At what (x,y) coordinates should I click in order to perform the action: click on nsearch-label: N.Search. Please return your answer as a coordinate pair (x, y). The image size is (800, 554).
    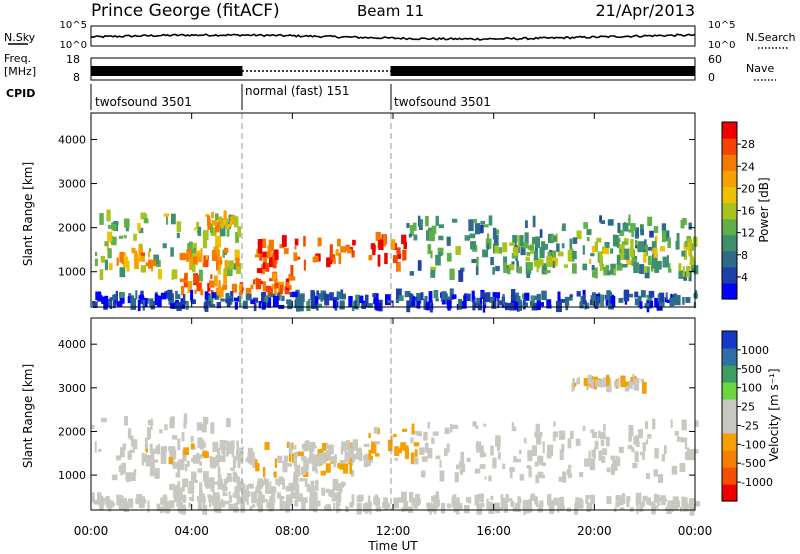
    Looking at the image, I should click on (771, 37).